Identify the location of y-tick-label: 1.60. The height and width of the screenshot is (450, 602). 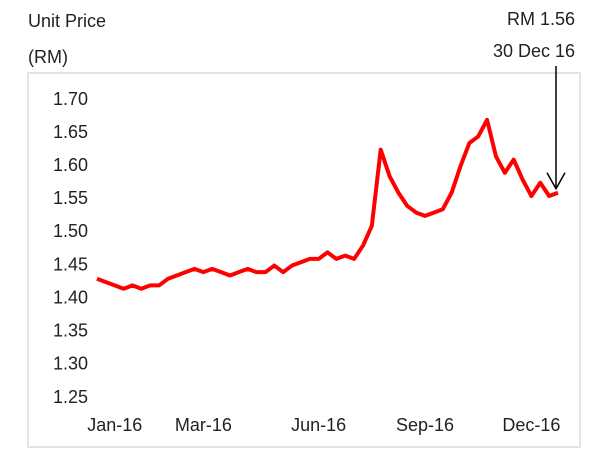
(70, 165).